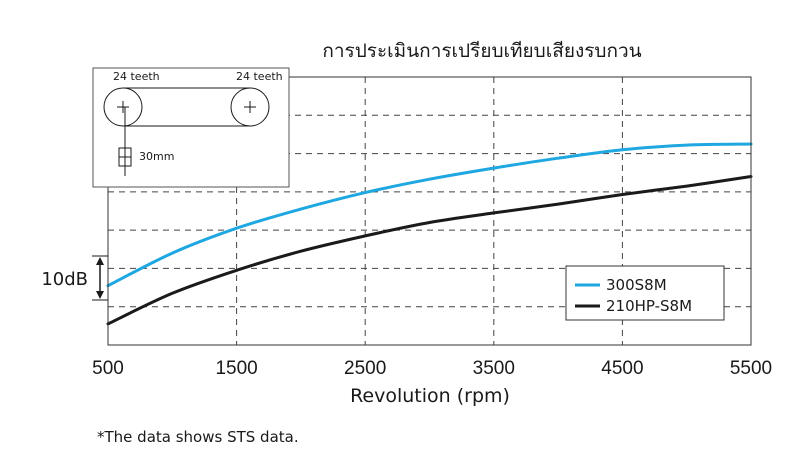 This screenshot has width=800, height=465. Describe the element at coordinates (481, 51) in the screenshot. I see `chart-title: การประเมินการเปรียบเทียบเสียงรบกวน` at that location.